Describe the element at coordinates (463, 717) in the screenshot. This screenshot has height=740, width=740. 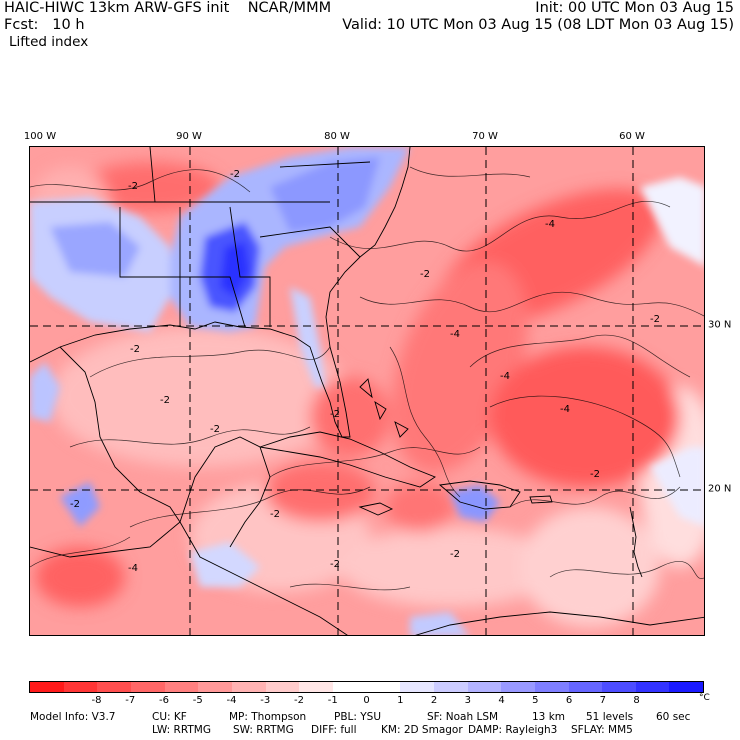
I see `footer-sf: SF: Noah LSM` at that location.